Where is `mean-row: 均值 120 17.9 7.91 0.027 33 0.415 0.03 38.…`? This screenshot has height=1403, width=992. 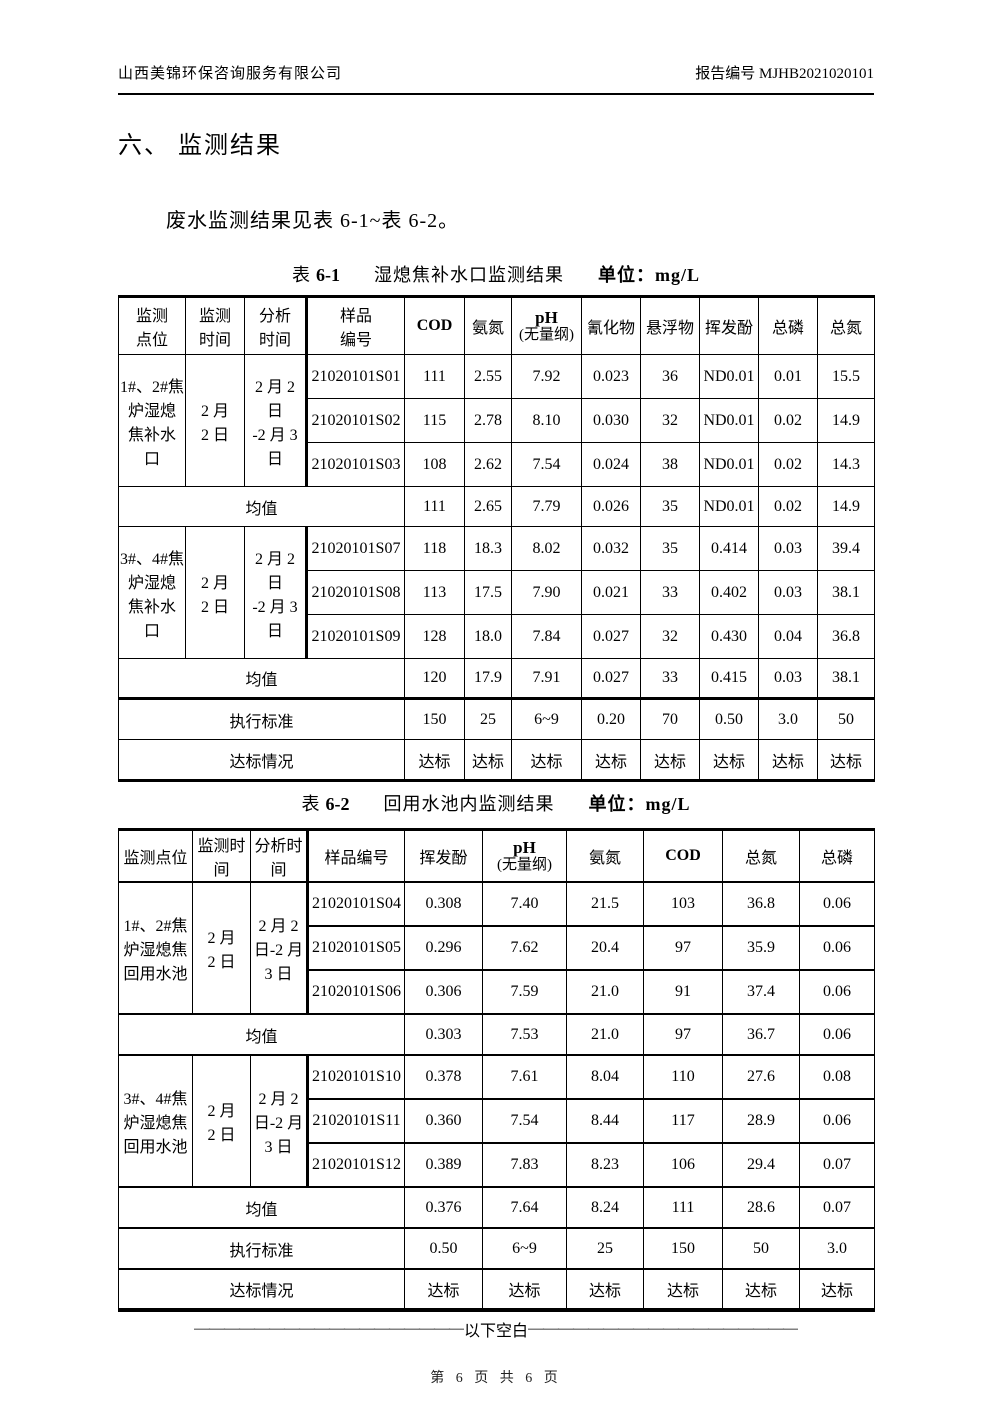
mean-row: 均值 120 17.9 7.91 0.027 33 0.415 0.03 38.… is located at coordinates (496, 678).